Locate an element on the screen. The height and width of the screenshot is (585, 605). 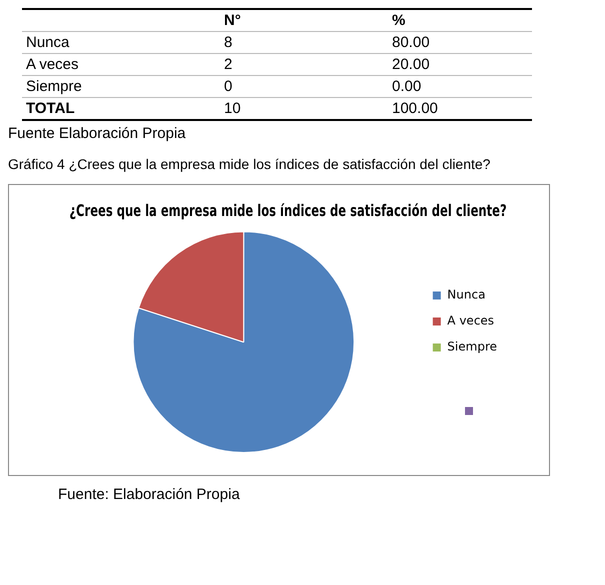
data-label: 2 is located at coordinates (304, 65).